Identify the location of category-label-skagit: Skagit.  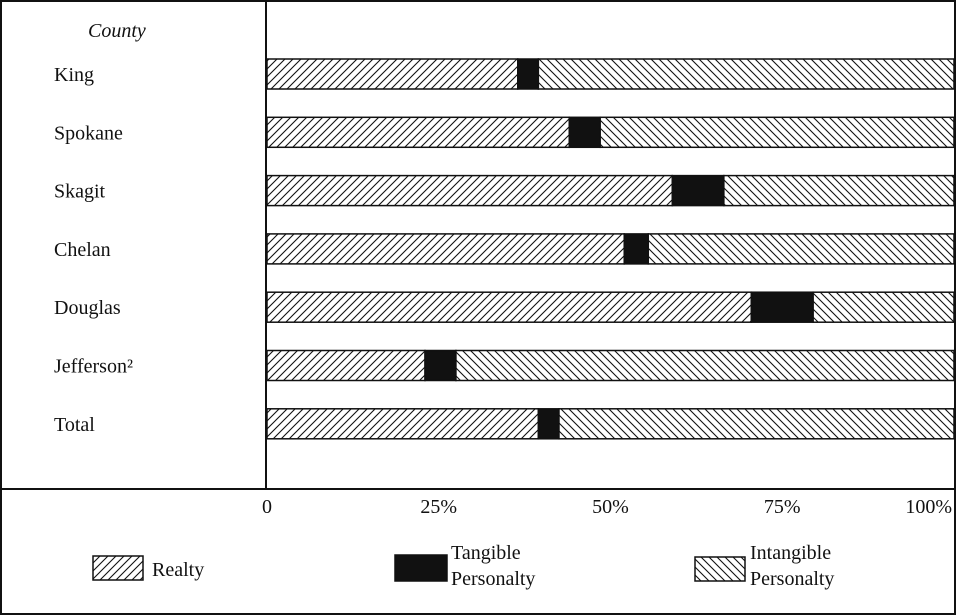
(80, 192).